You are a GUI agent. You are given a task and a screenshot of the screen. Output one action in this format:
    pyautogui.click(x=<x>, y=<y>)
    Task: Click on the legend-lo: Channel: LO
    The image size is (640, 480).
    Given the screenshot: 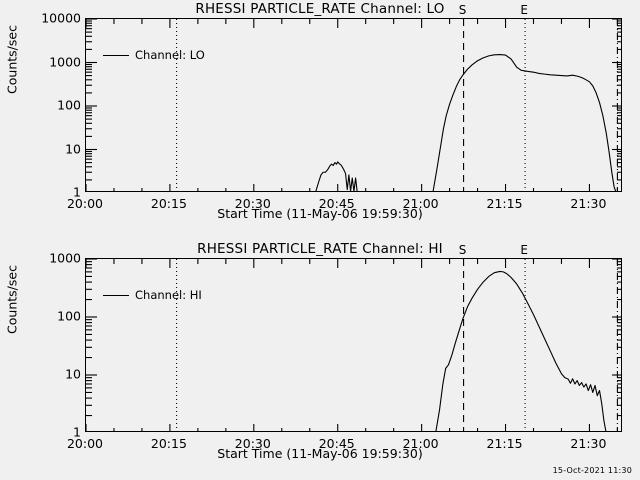 What is the action you would take?
    pyautogui.click(x=154, y=55)
    